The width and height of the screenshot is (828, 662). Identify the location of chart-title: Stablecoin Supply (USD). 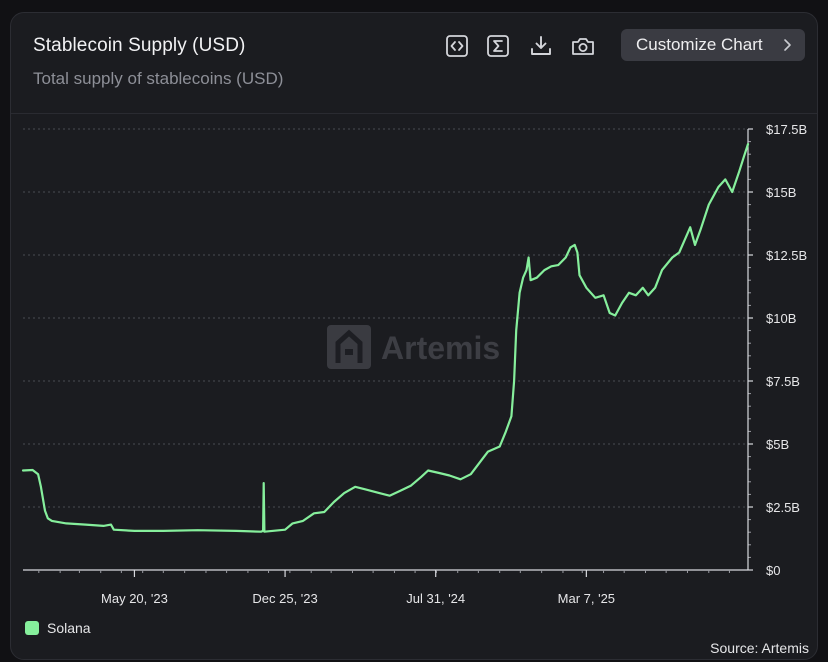
(139, 45).